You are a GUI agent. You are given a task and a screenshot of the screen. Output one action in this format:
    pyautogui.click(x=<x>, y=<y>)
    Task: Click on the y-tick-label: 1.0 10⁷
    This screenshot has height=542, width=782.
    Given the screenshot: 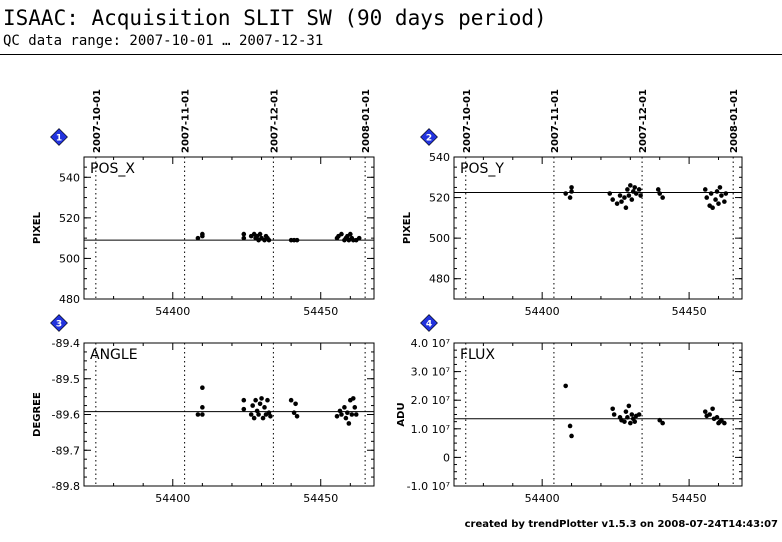 What is the action you would take?
    pyautogui.click(x=430, y=429)
    